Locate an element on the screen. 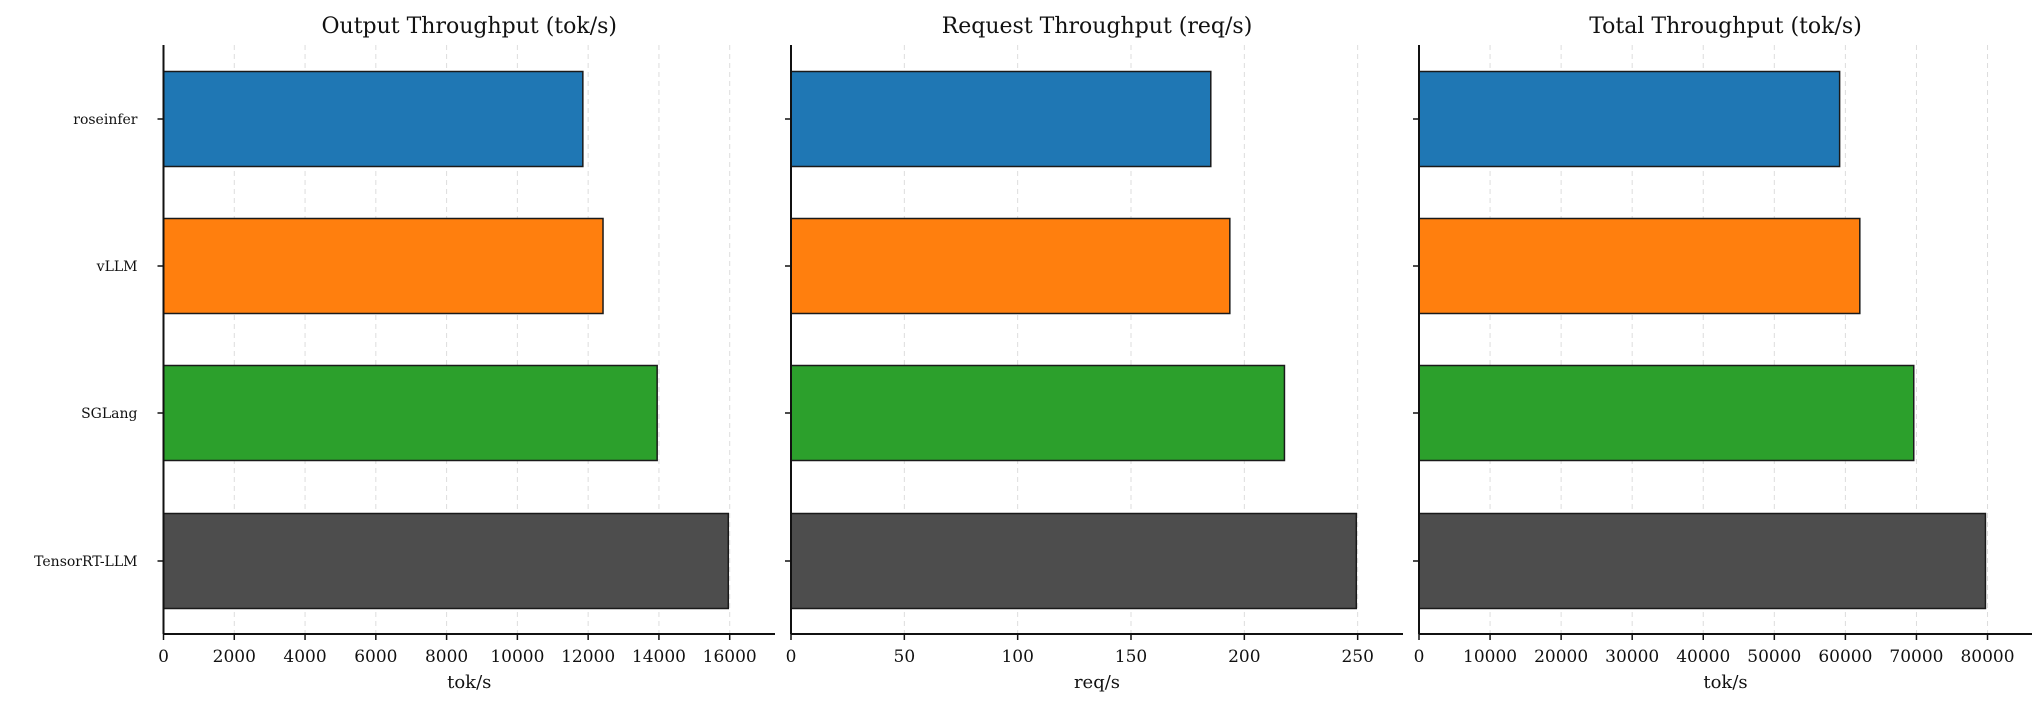 Image resolution: width=2042 pixels, height=707 pixels. chart-title: Request Throughput (req/s) is located at coordinates (1097, 26).